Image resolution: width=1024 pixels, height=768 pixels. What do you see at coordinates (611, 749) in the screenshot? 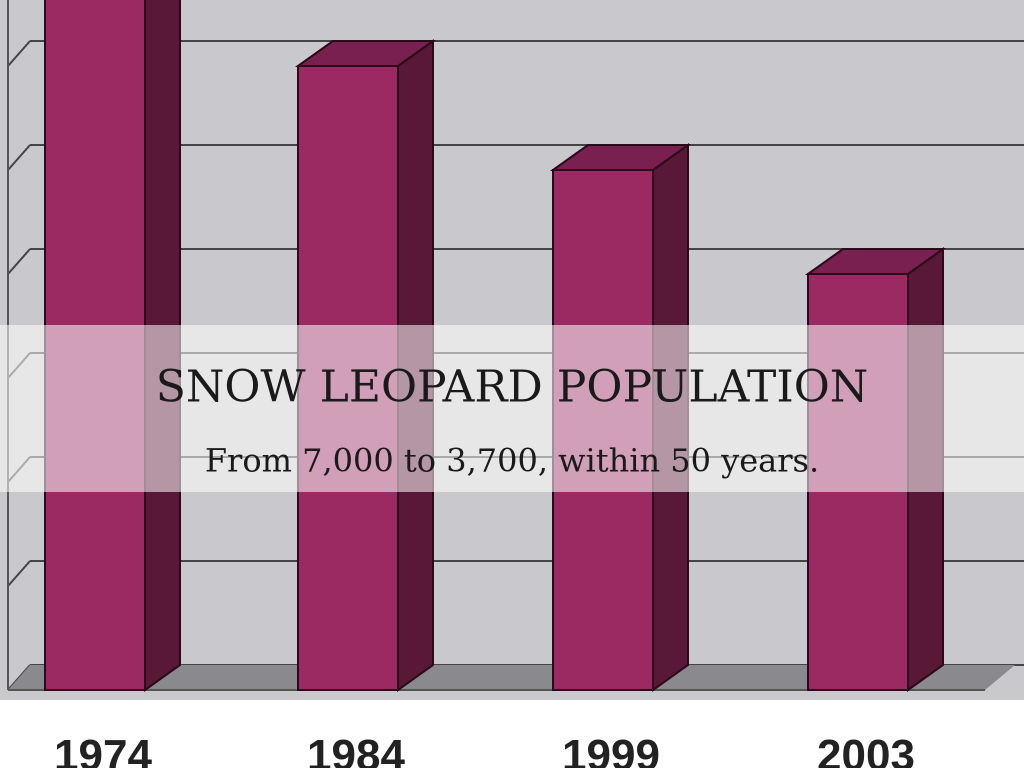
I see `x-tick-label: 1999` at bounding box center [611, 749].